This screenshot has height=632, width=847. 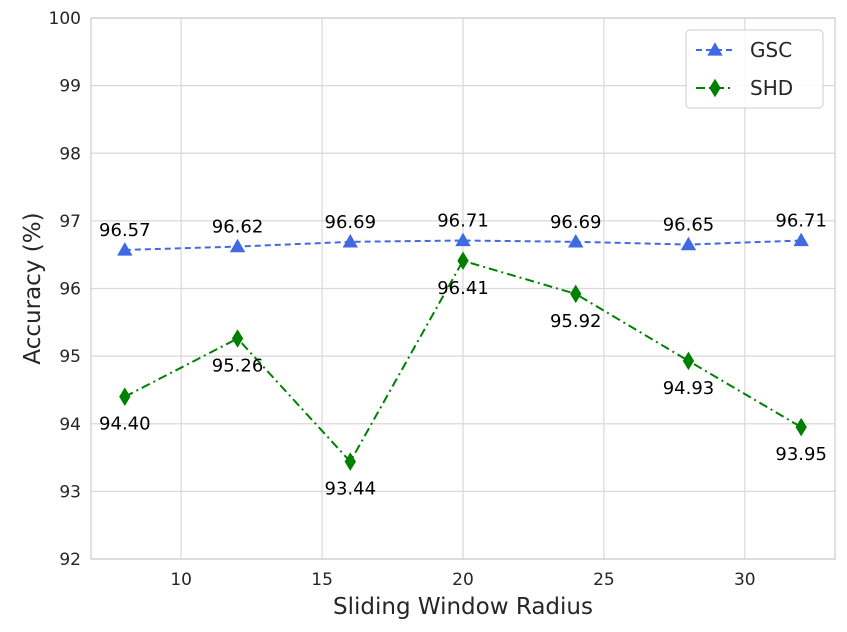 I want to click on x-tick-label: 20, so click(x=463, y=580).